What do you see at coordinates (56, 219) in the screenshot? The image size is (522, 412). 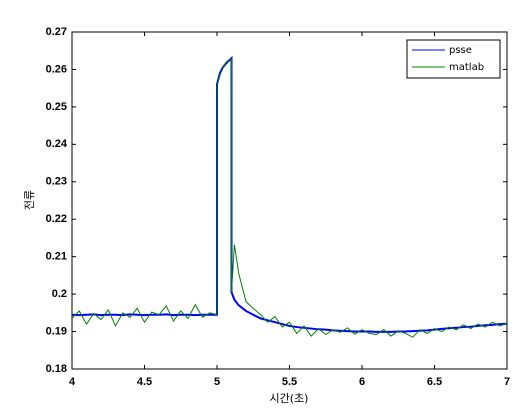 I see `y-tick-label: 0.22` at bounding box center [56, 219].